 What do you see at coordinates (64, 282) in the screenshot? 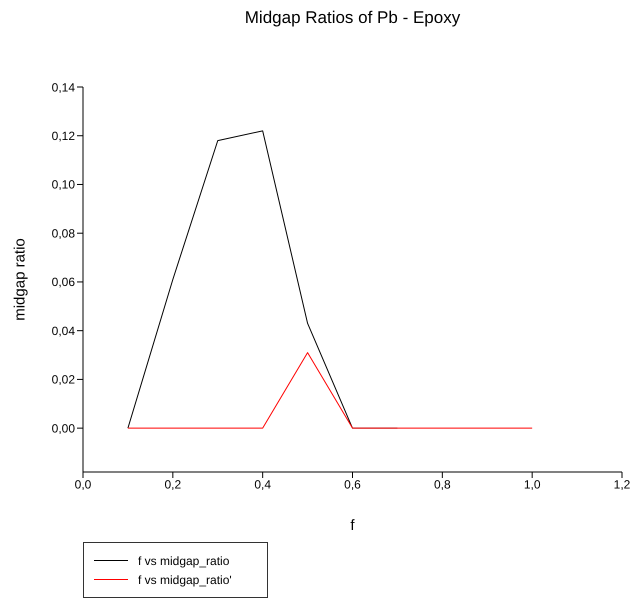
I see `y-tick-label: 0,06` at bounding box center [64, 282].